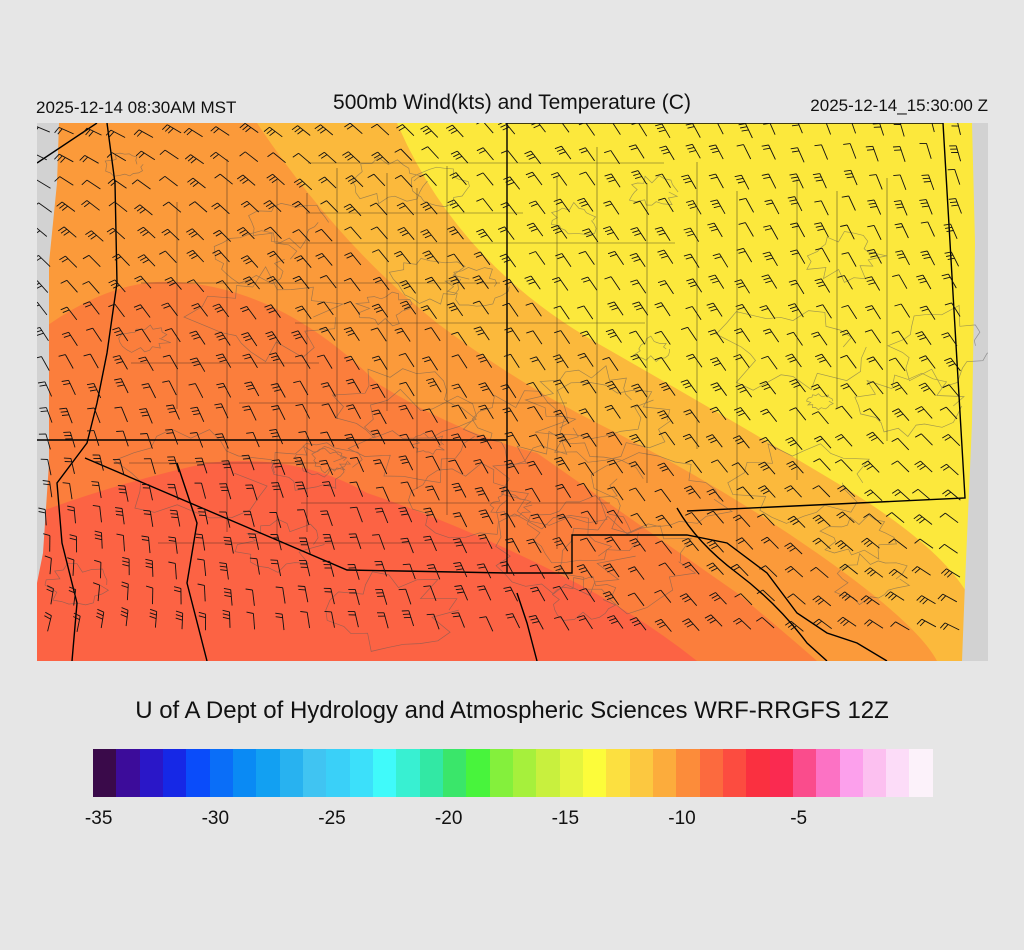 The height and width of the screenshot is (950, 1024). Describe the element at coordinates (527, 626) in the screenshot. I see `coastline-sonora` at that location.